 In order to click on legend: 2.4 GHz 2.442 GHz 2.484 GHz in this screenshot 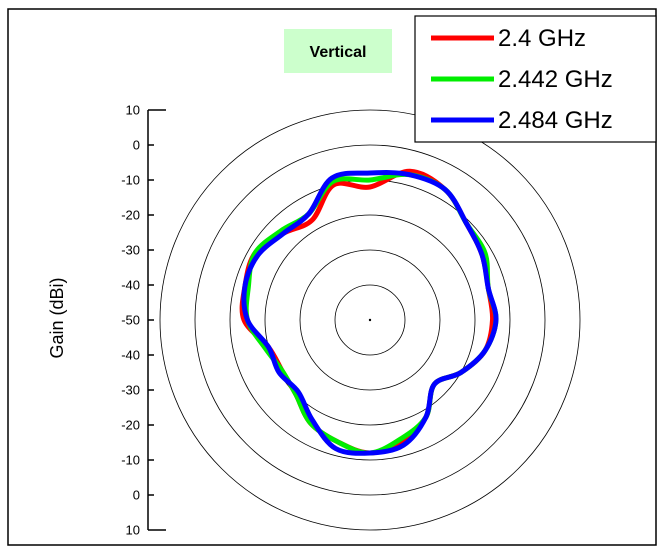, I will do `click(535, 79)`.